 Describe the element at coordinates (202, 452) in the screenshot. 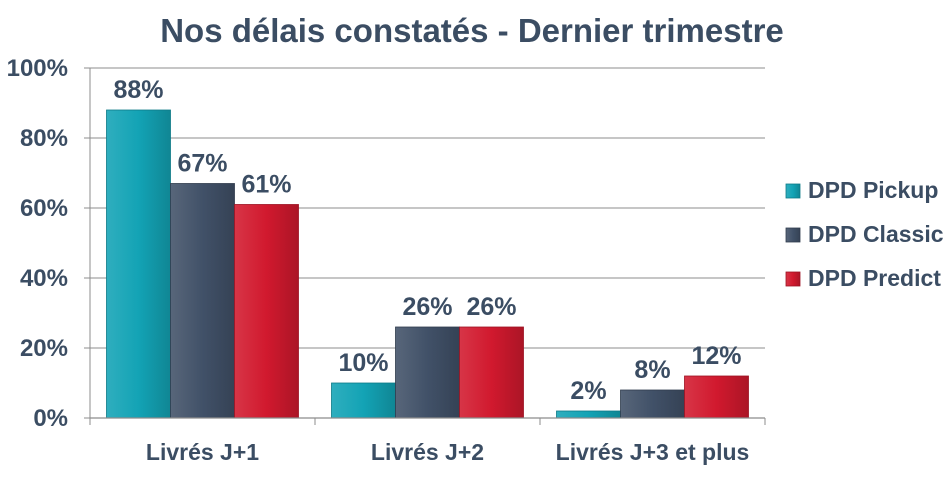

I see `x-tick-label: Livrés J+1` at that location.